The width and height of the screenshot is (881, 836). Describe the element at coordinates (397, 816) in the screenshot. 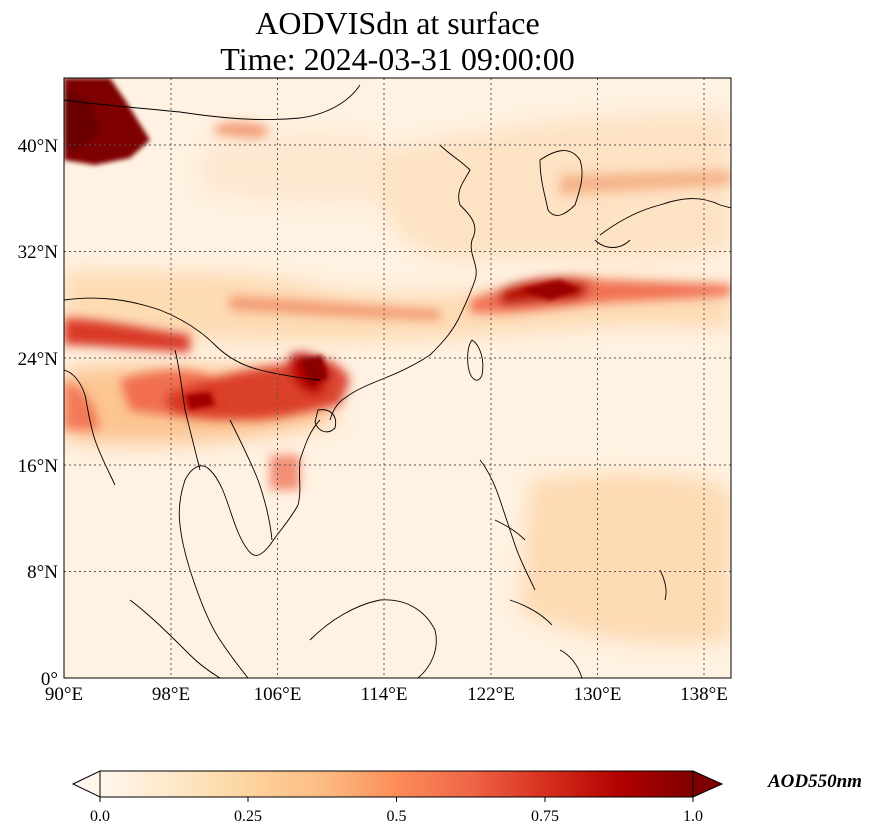

I see `colorbar-tick-label: 0.5` at that location.